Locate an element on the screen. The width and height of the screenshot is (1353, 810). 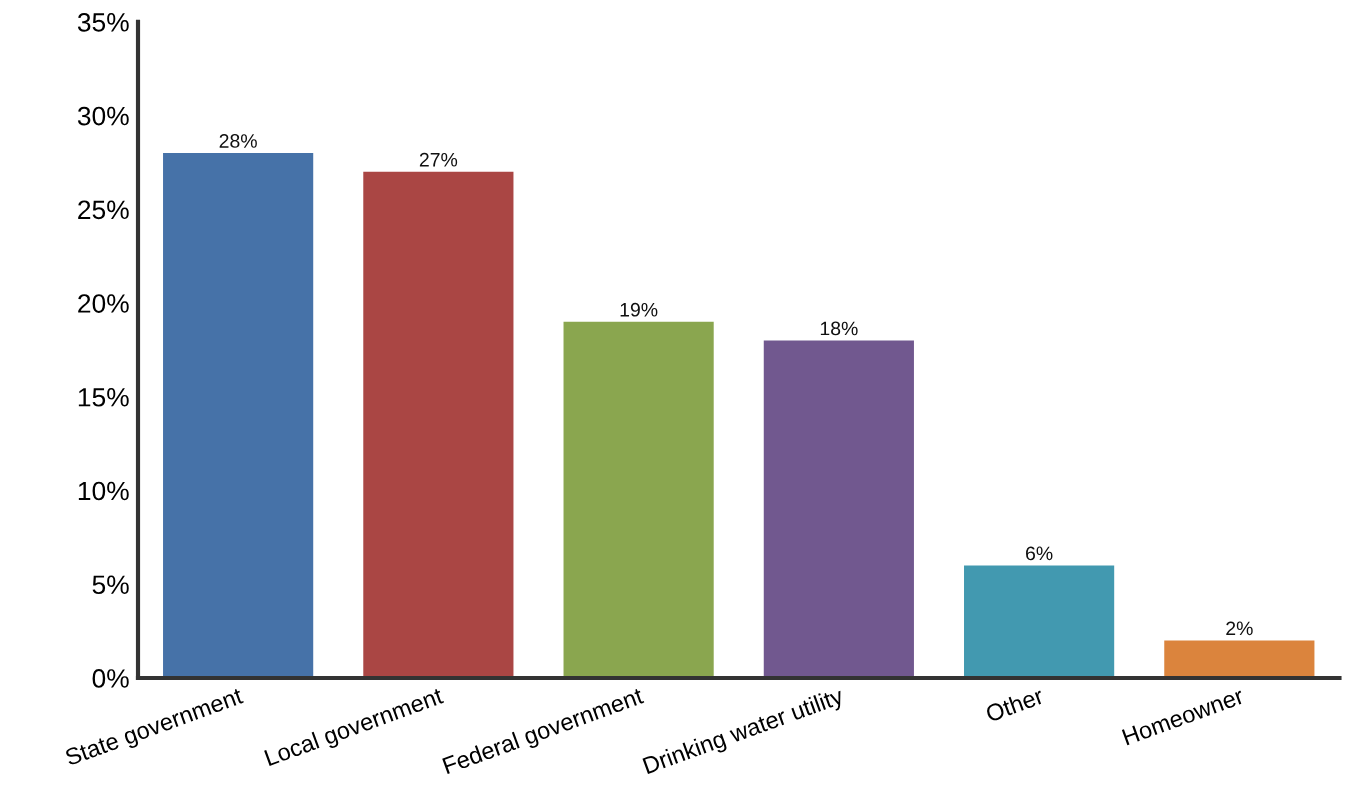
y-tick-label: 25% is located at coordinates (103, 210).